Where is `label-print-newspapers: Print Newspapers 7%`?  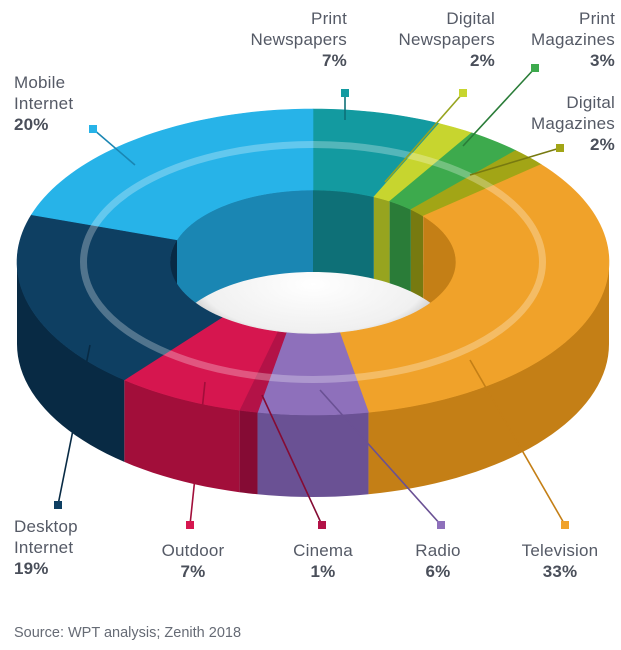
label-print-newspapers: Print Newspapers 7% is located at coordinates (299, 39).